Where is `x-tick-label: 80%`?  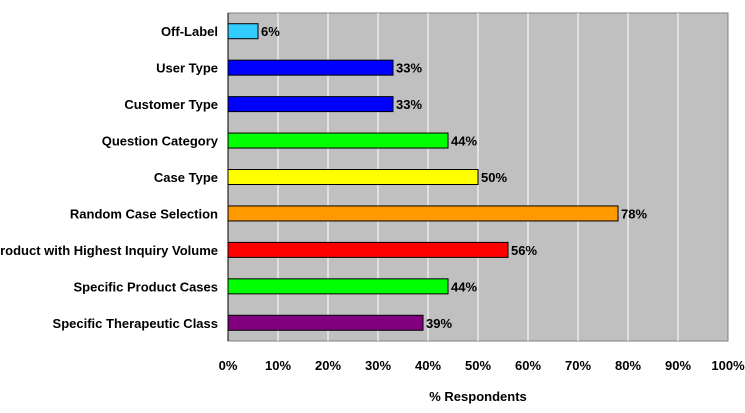
x-tick-label: 80% is located at coordinates (628, 365).